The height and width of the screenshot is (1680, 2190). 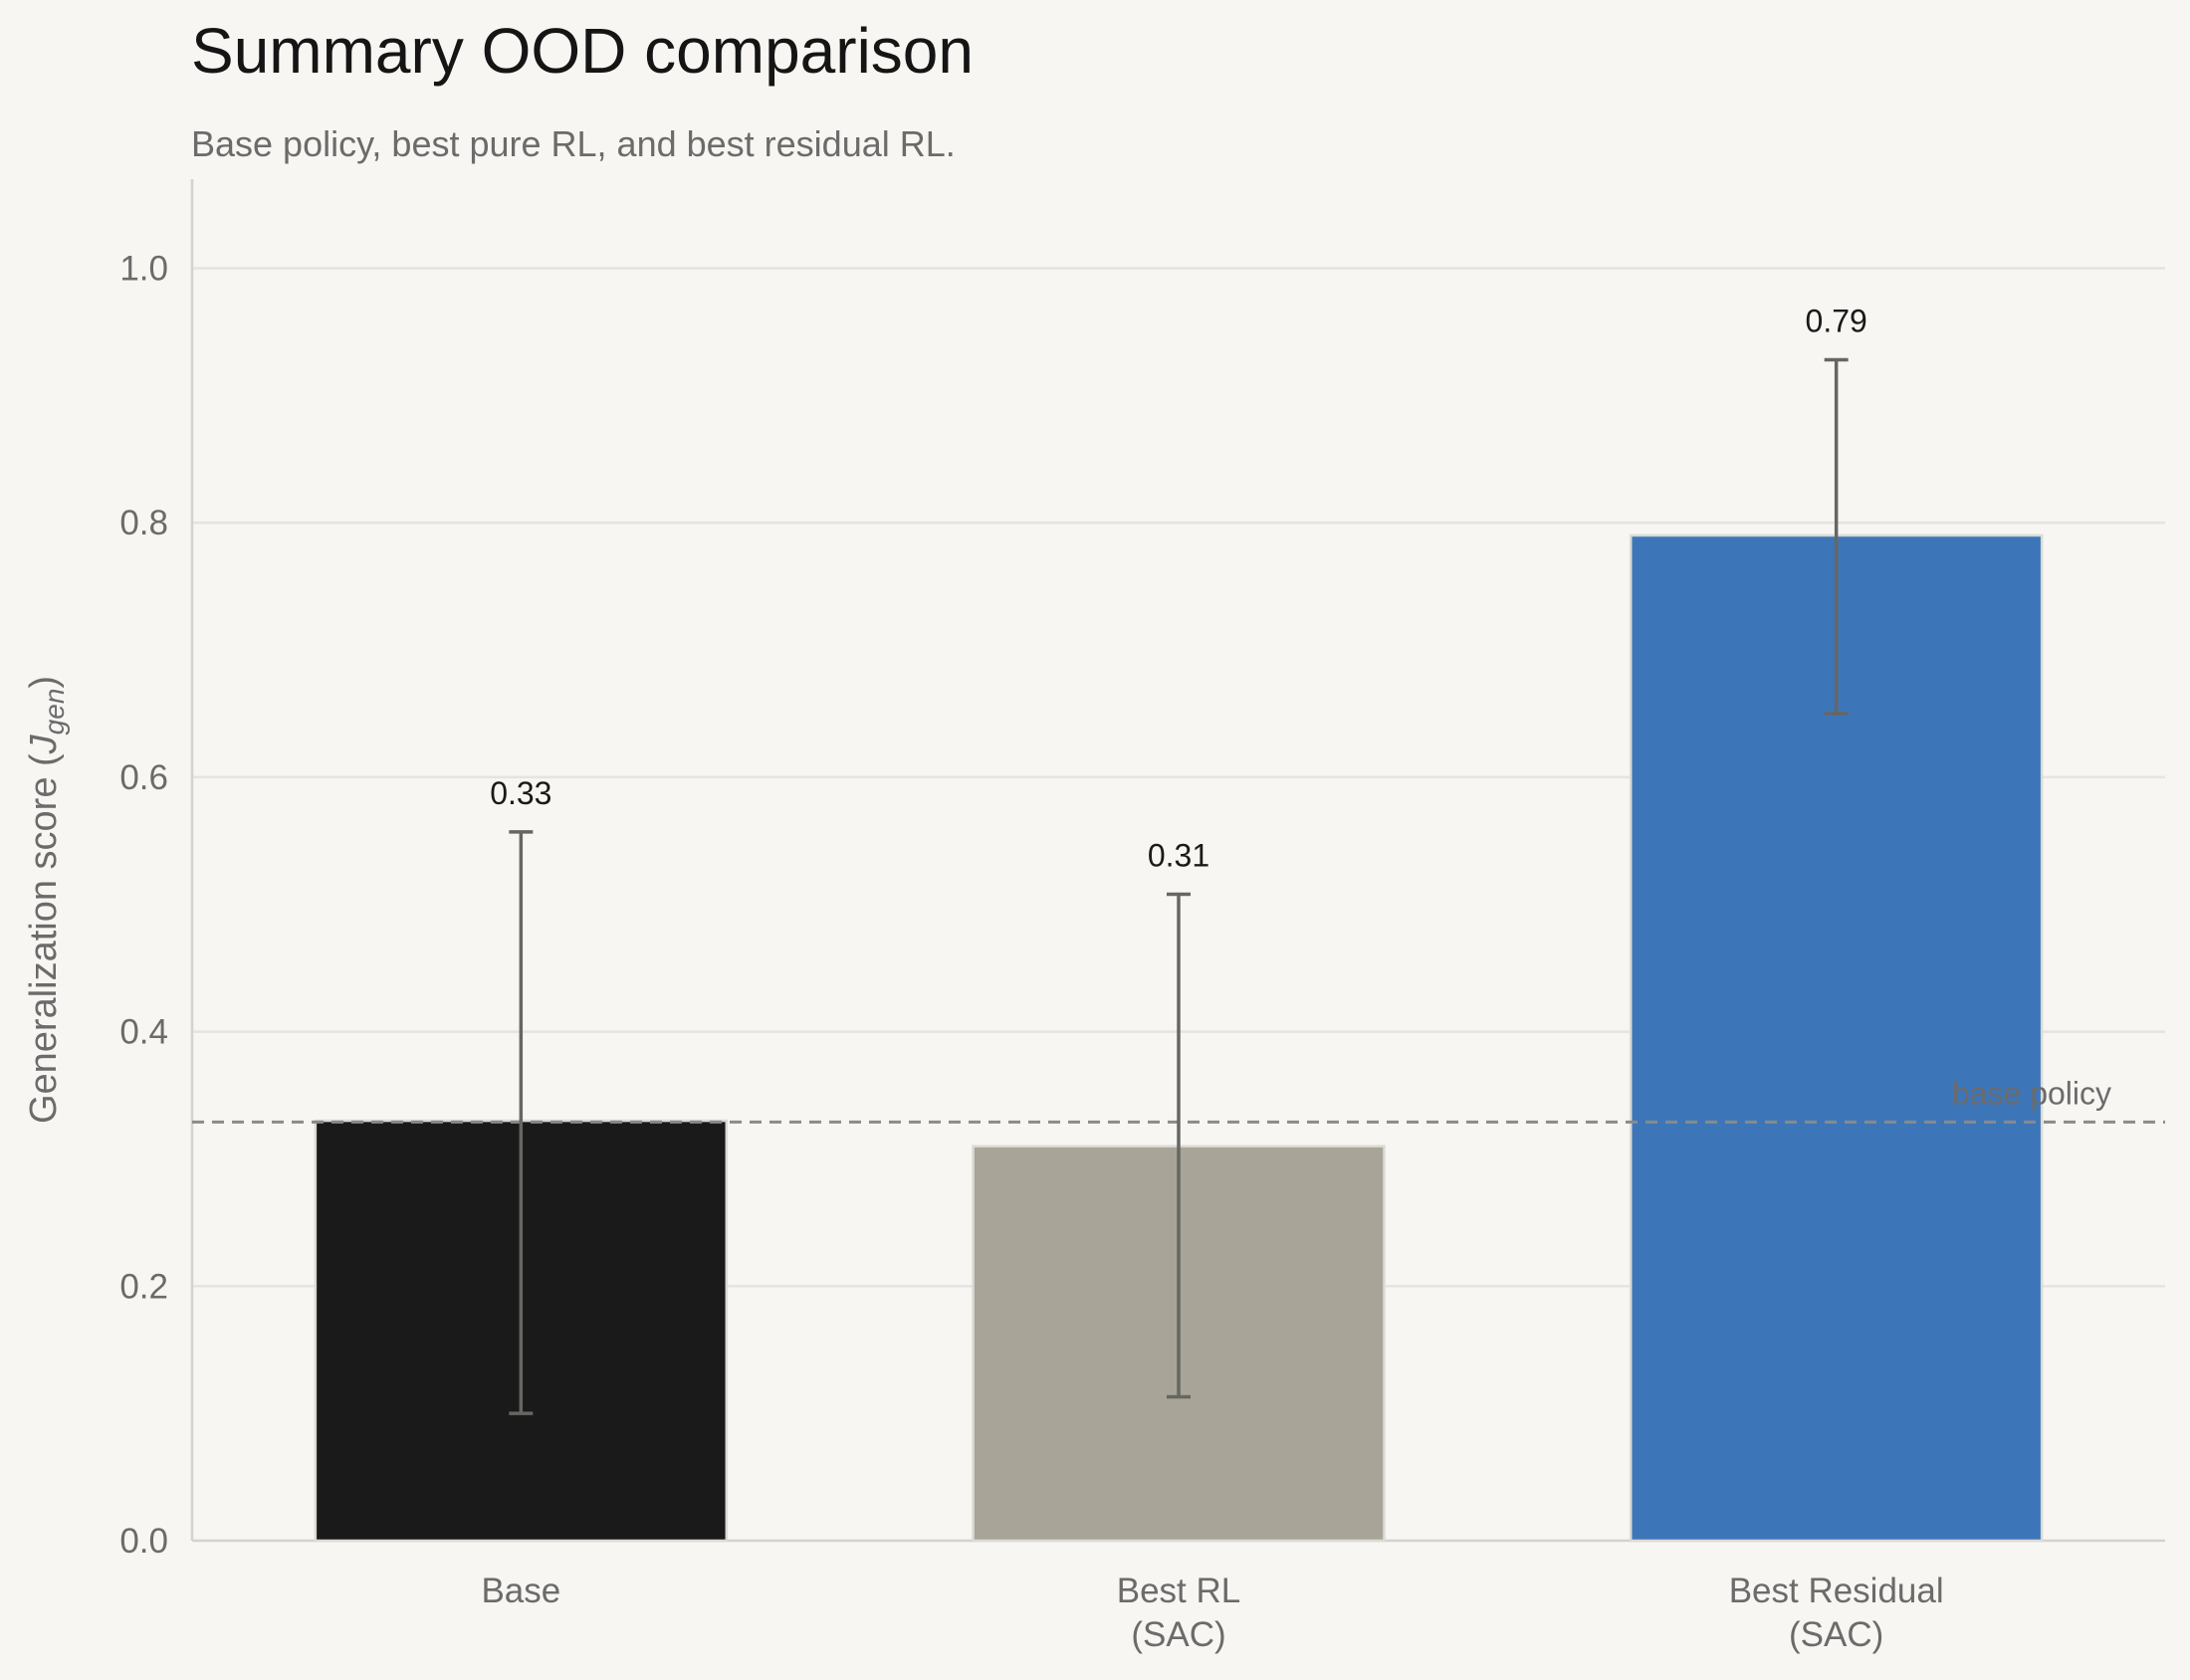 What do you see at coordinates (143, 268) in the screenshot?
I see `y-tick-label: 1.0` at bounding box center [143, 268].